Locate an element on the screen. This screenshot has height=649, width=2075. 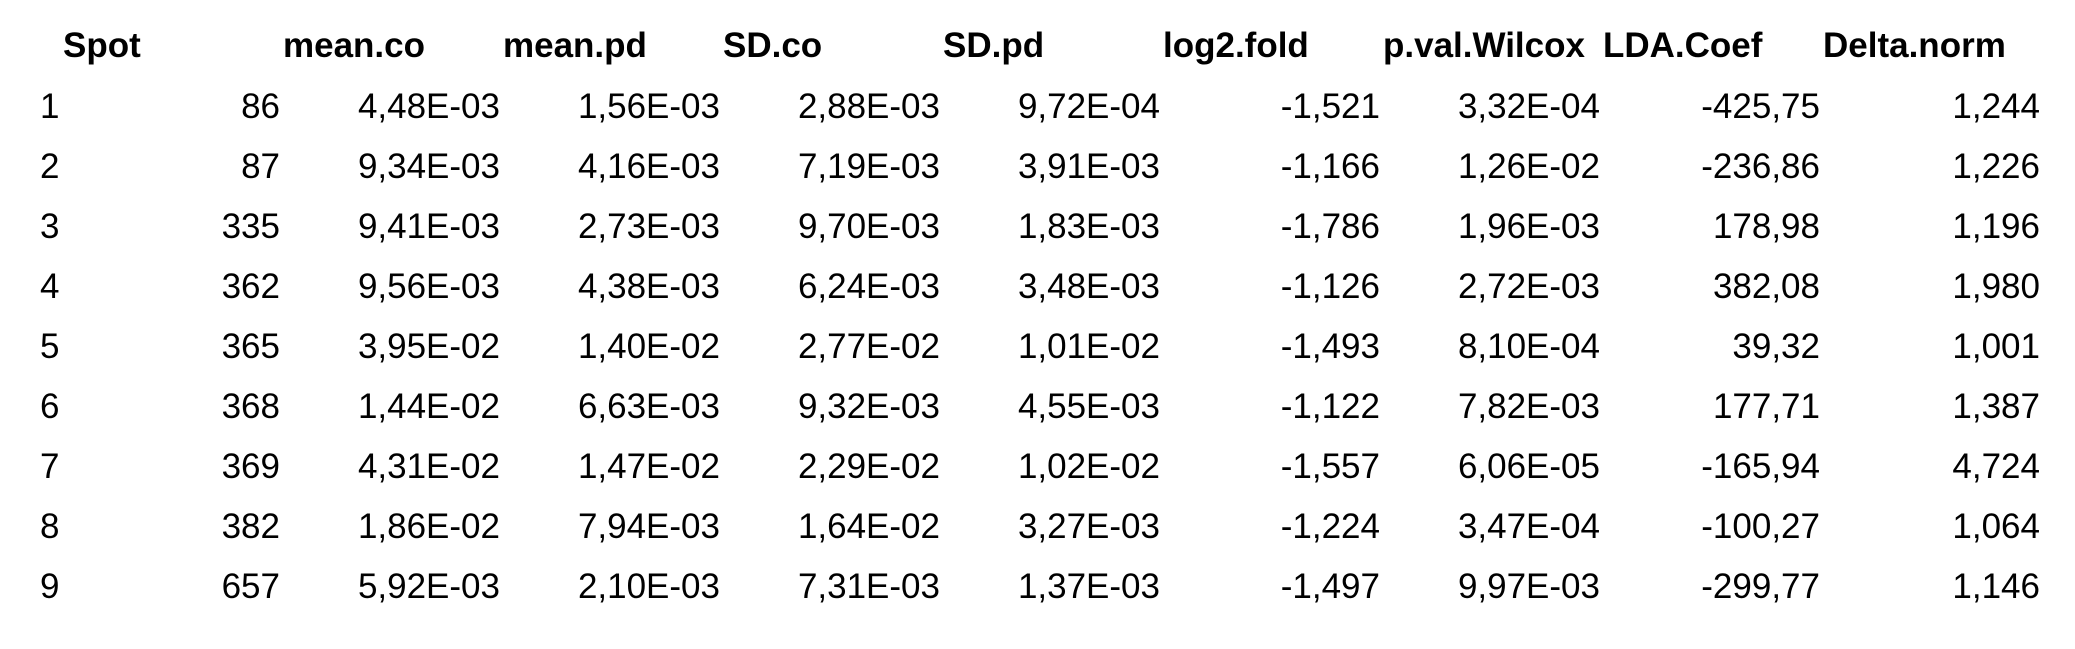
table-cell: 4,38E-03 is located at coordinates (648, 286).